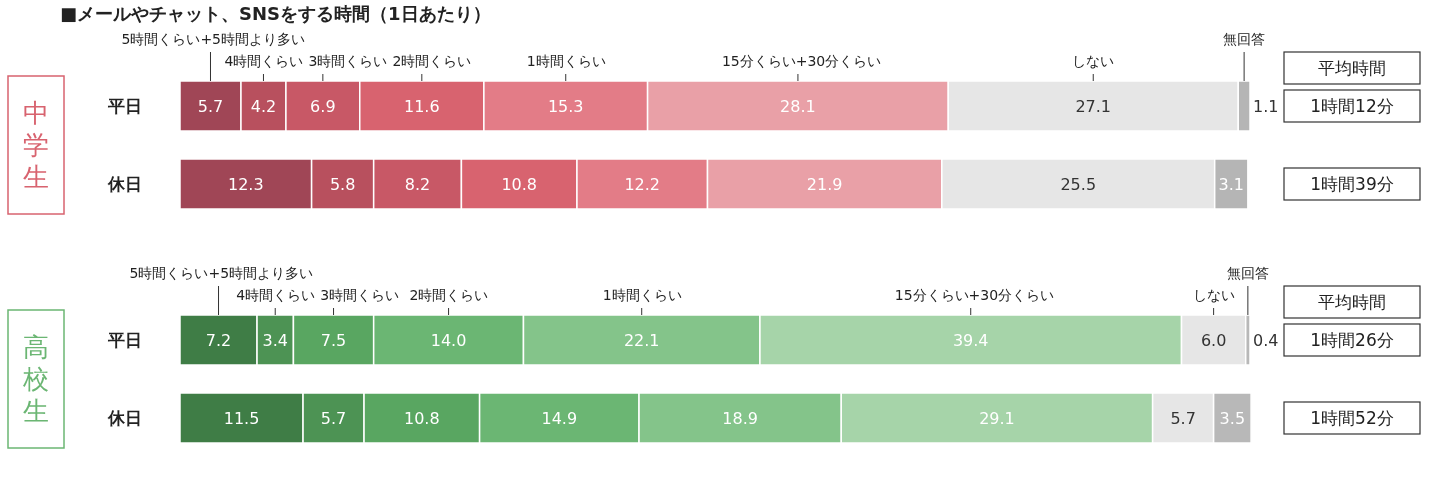  What do you see at coordinates (641, 340) in the screenshot?
I see `data-label: 22.1` at bounding box center [641, 340].